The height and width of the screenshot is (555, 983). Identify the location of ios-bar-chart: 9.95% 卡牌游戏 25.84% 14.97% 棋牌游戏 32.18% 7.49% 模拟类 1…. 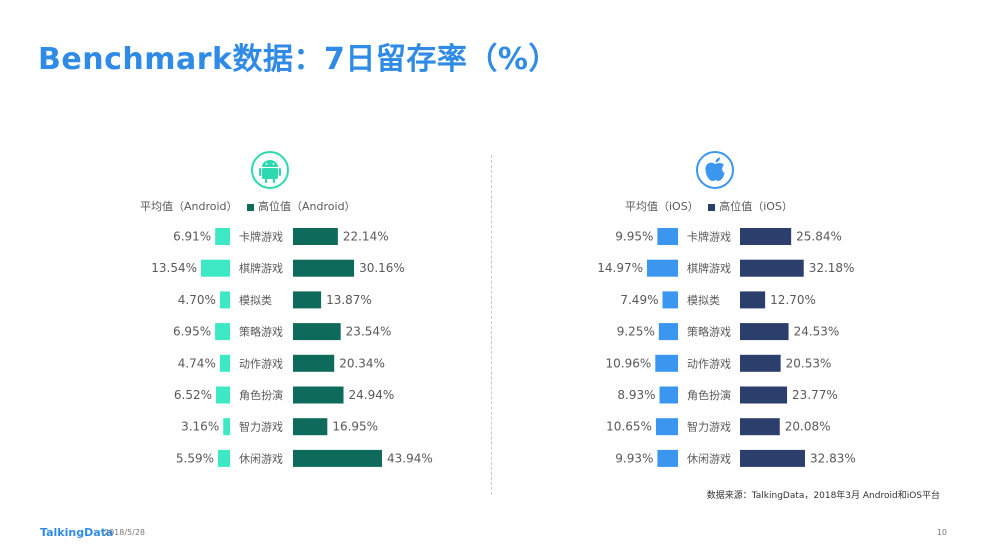
(726, 347).